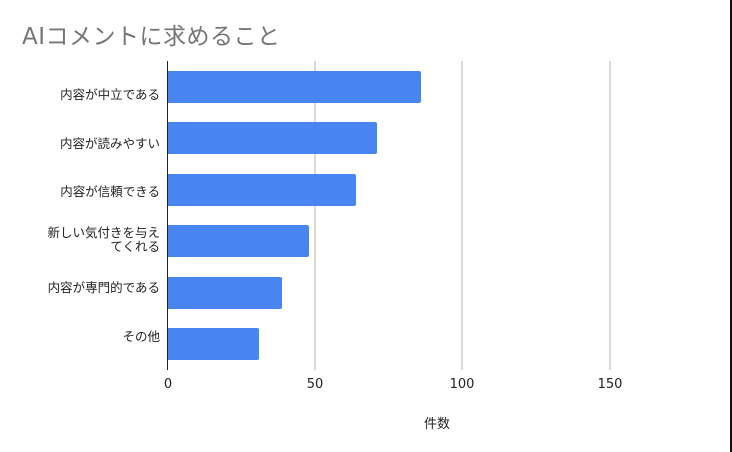 Image resolution: width=732 pixels, height=452 pixels. I want to click on category-label-line: 新しい気付きを与え, so click(103, 232).